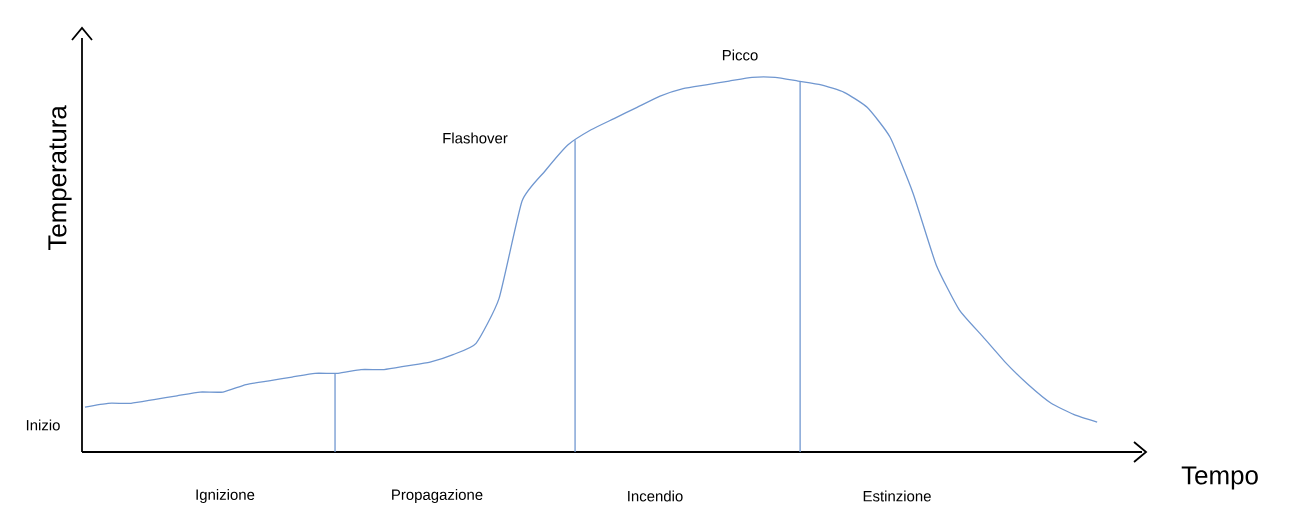  What do you see at coordinates (225, 496) in the screenshot?
I see `text: Ignizione` at bounding box center [225, 496].